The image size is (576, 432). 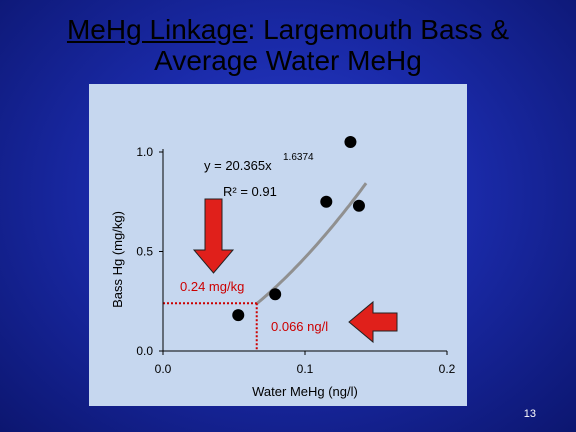 What do you see at coordinates (305, 391) in the screenshot?
I see `x-axis-title: Water MeHg (ng/l)` at bounding box center [305, 391].